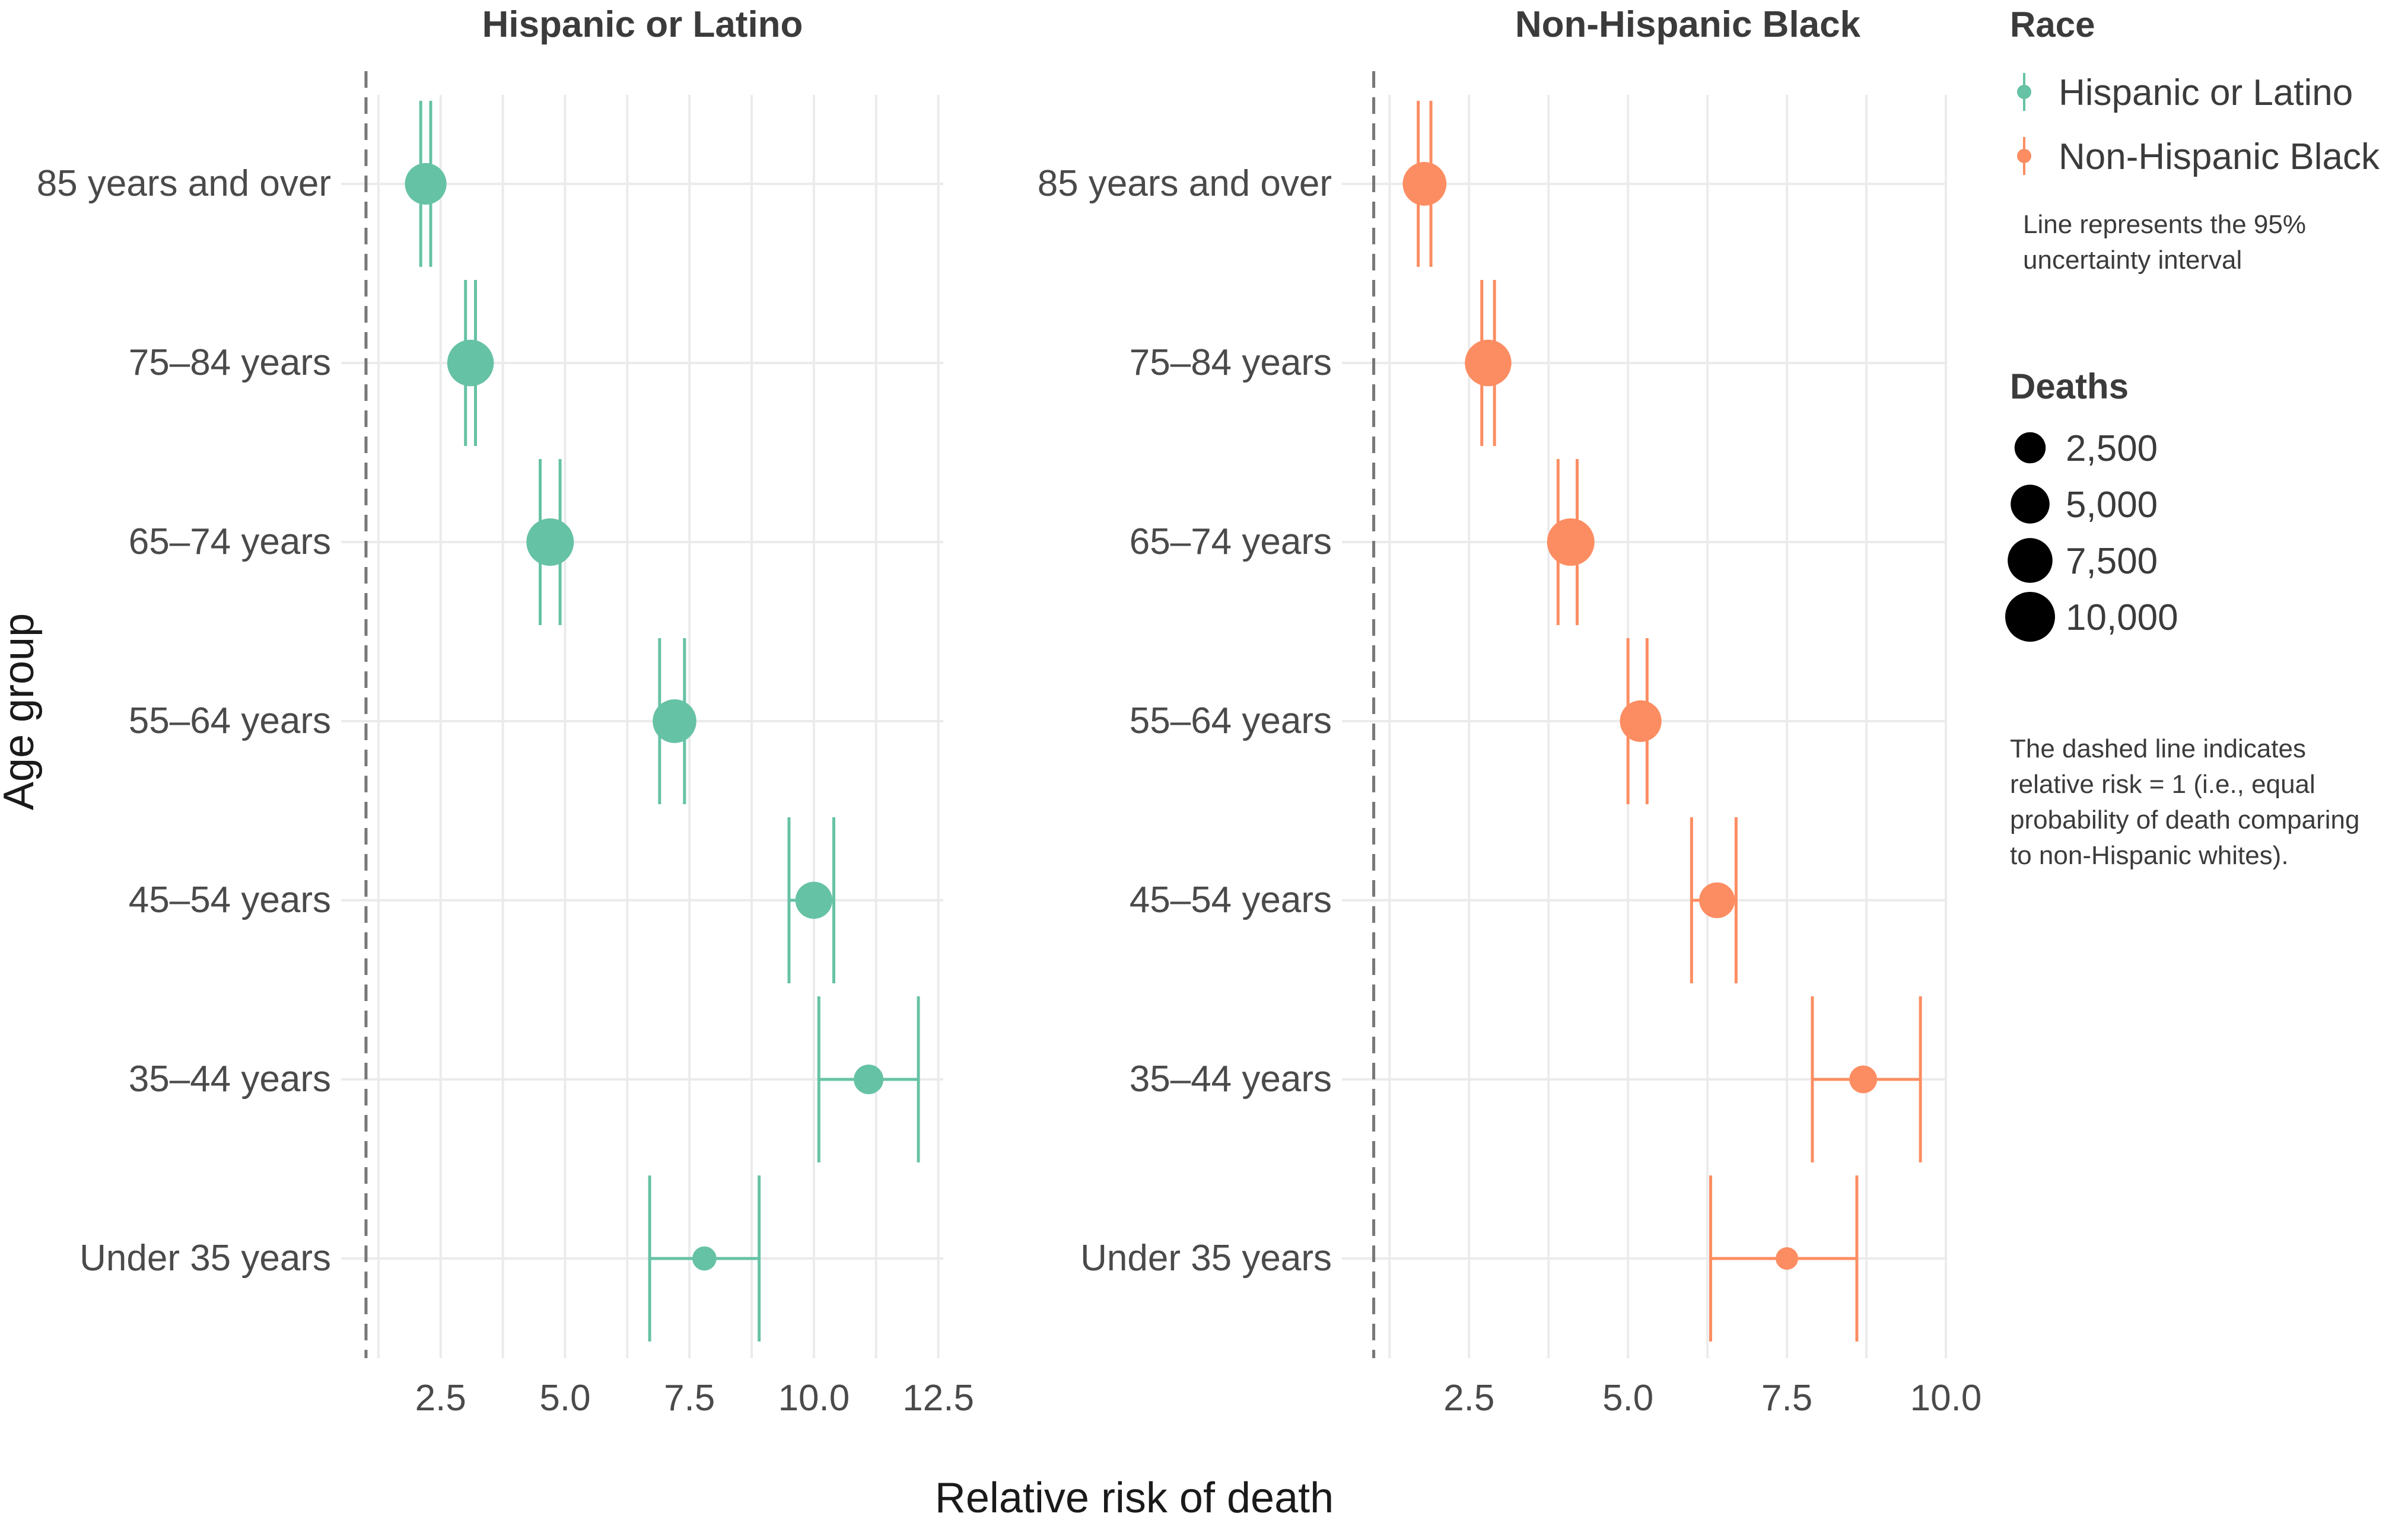  What do you see at coordinates (2184, 819) in the screenshot?
I see `legend-dashed-note: probability of death comparing` at bounding box center [2184, 819].